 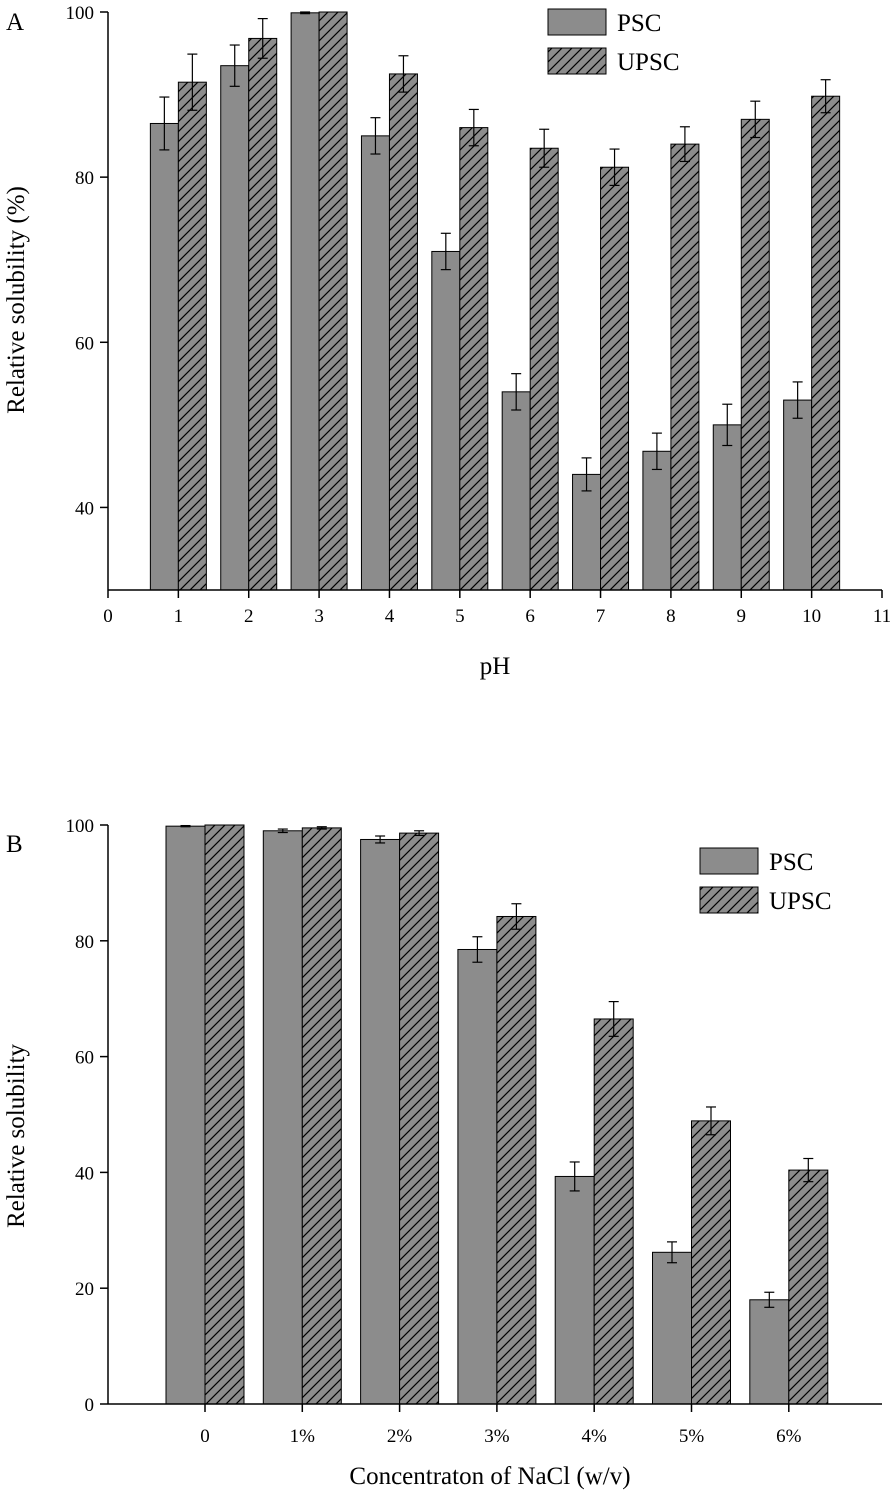 What do you see at coordinates (319, 616) in the screenshot?
I see `panel-a-x-tick-label: 3` at bounding box center [319, 616].